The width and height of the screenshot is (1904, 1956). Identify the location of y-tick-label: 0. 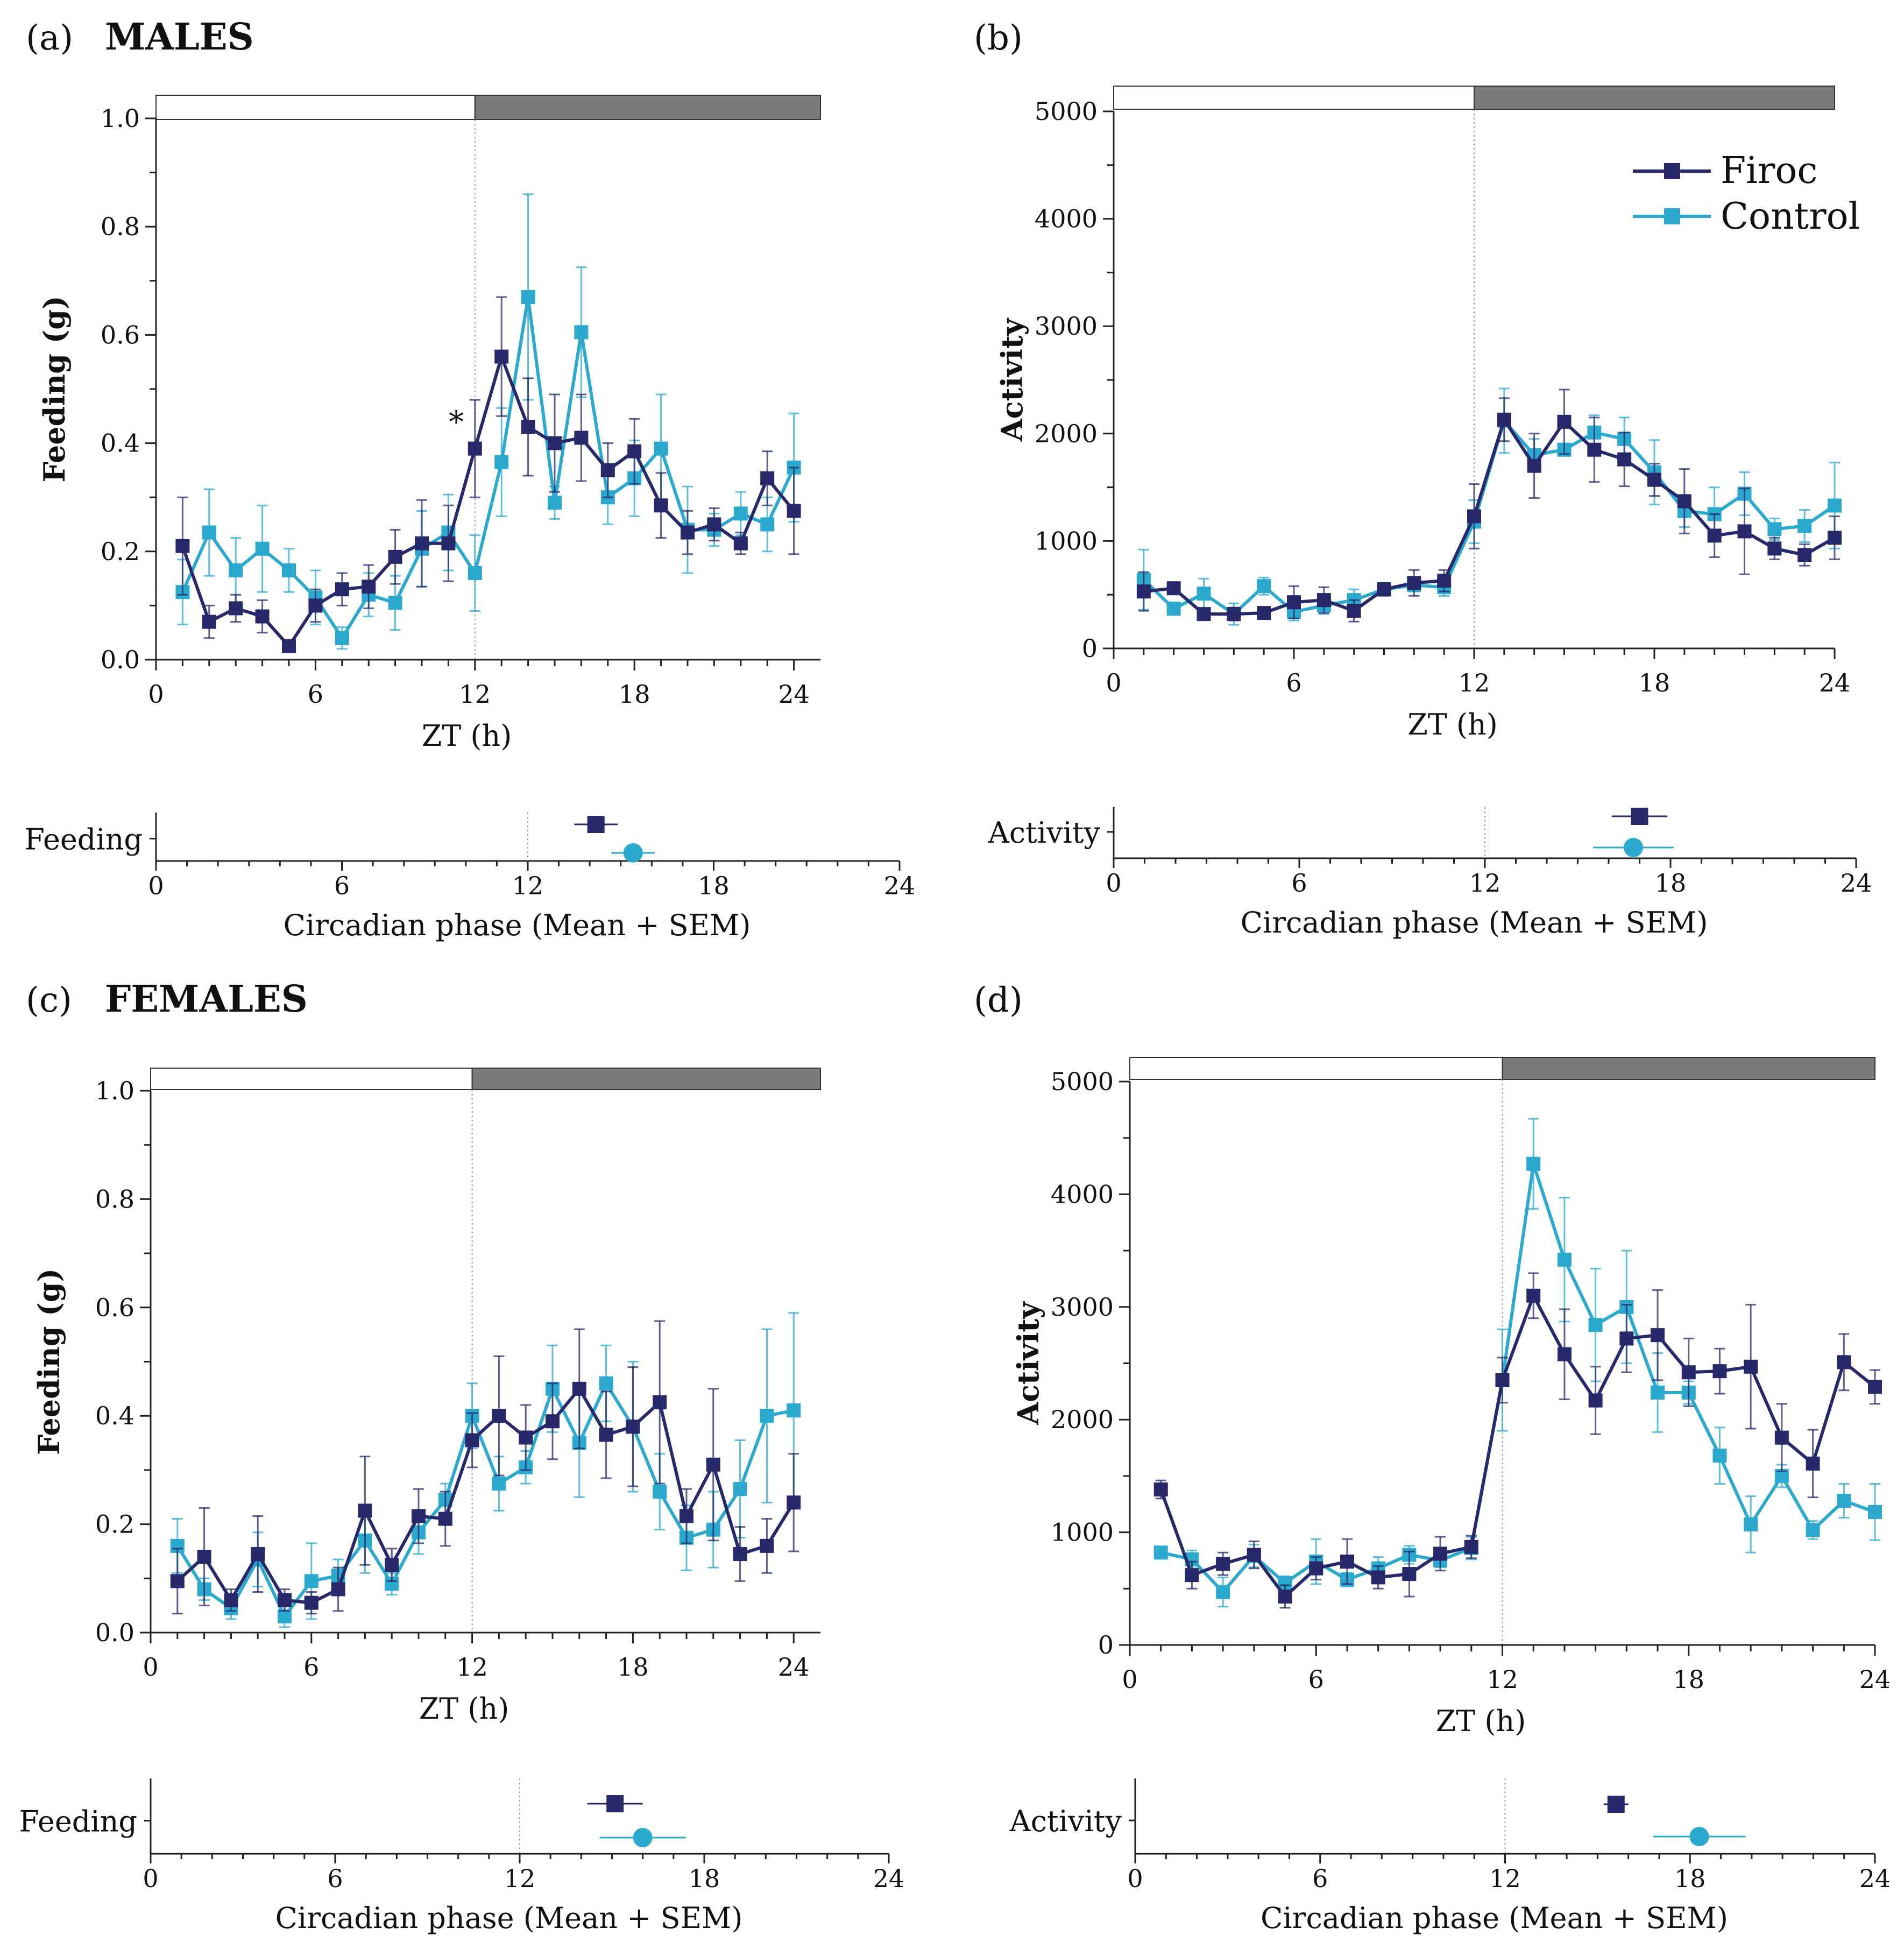
(1090, 649).